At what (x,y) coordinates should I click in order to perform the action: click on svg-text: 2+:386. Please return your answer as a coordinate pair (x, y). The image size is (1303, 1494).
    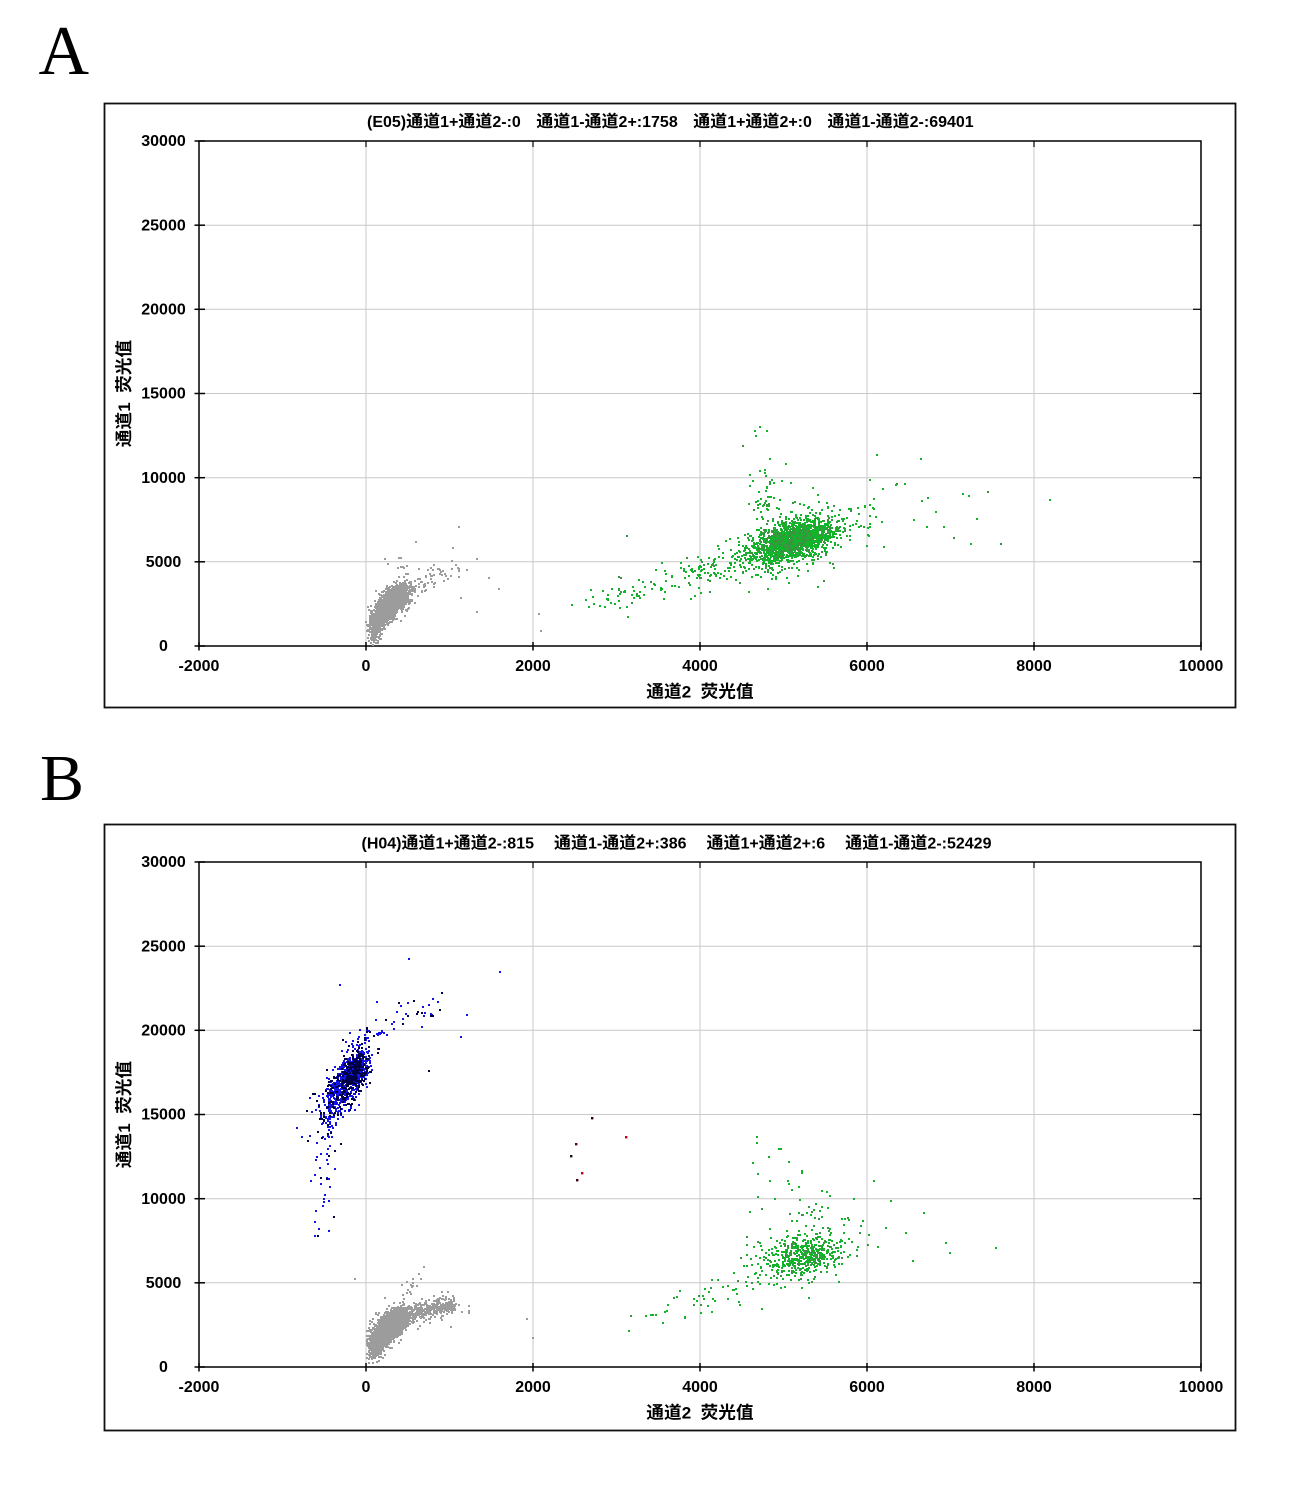
    Looking at the image, I should click on (661, 844).